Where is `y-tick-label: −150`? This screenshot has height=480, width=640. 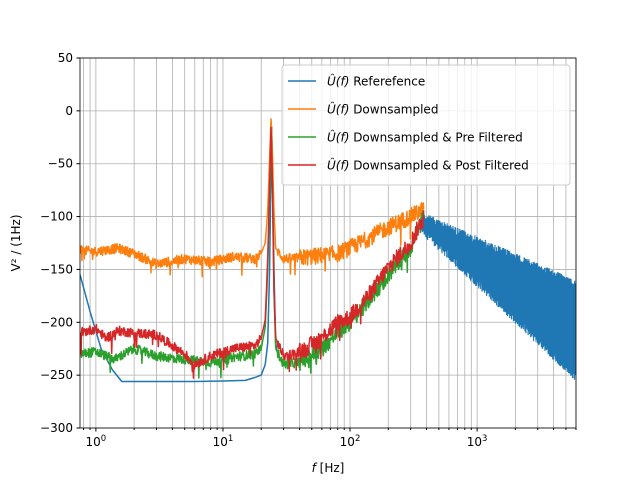 y-tick-label: −150 is located at coordinates (56, 269).